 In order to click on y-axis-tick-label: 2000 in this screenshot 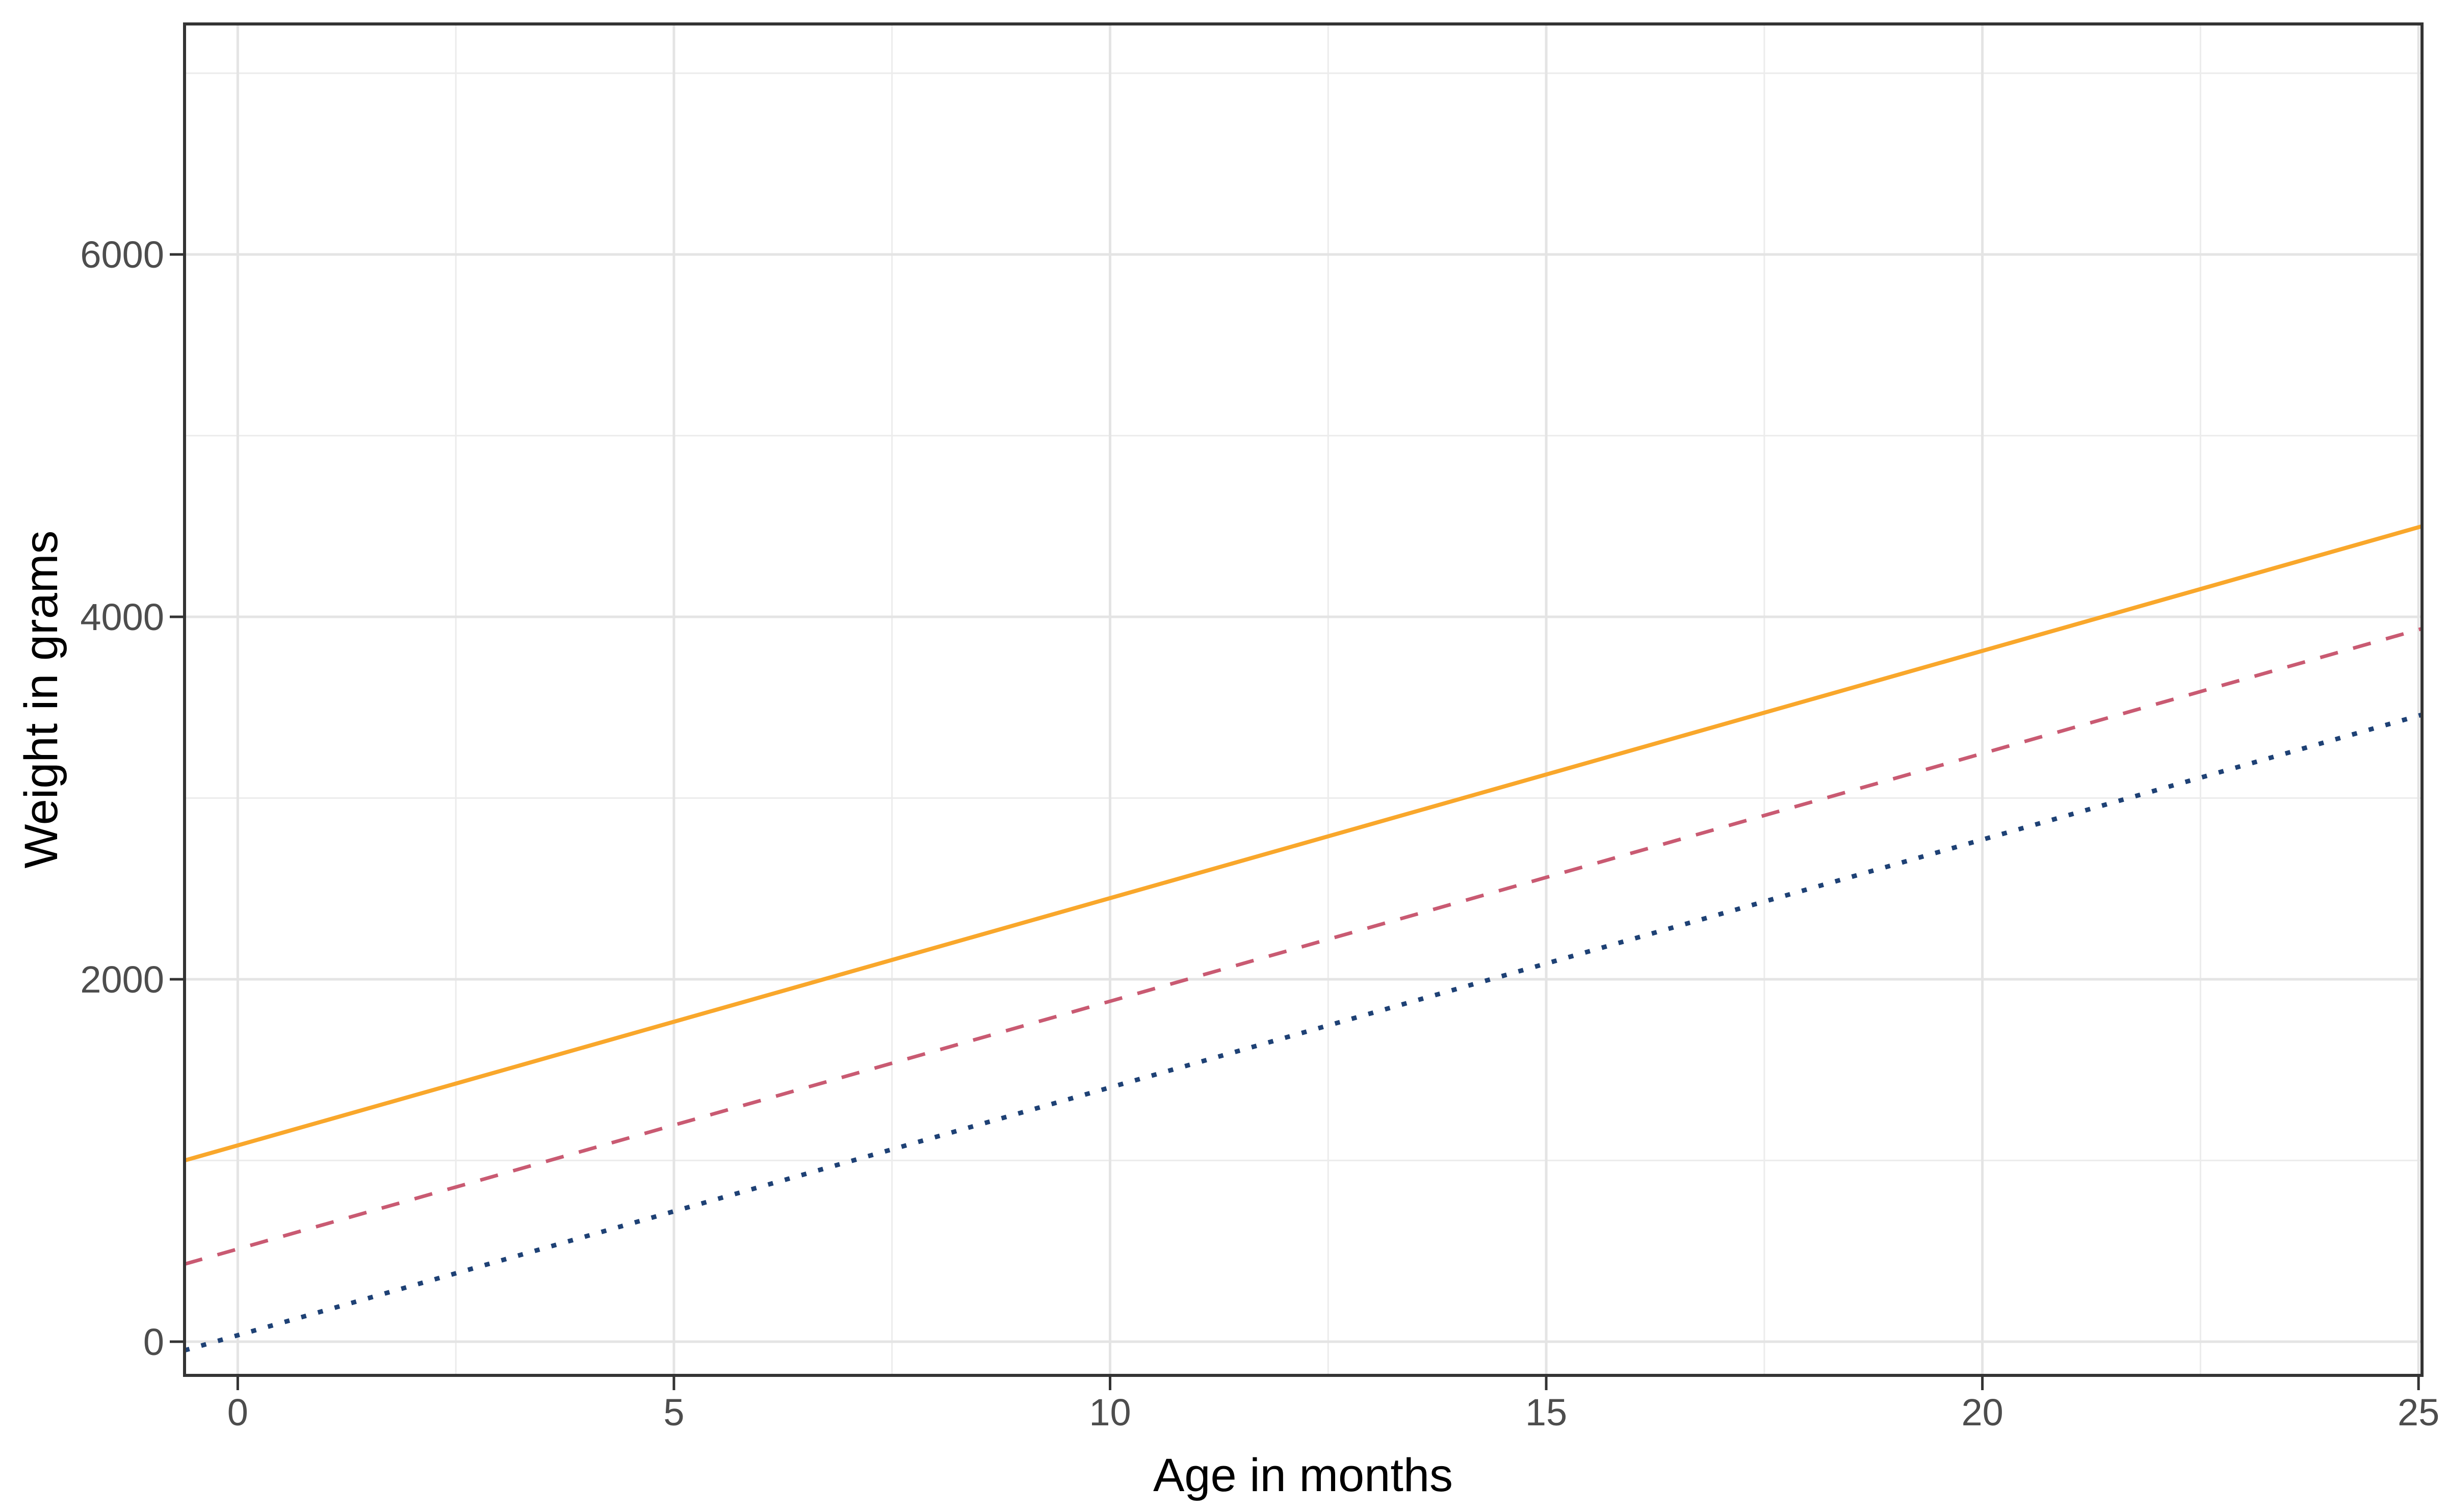, I will do `click(122, 979)`.